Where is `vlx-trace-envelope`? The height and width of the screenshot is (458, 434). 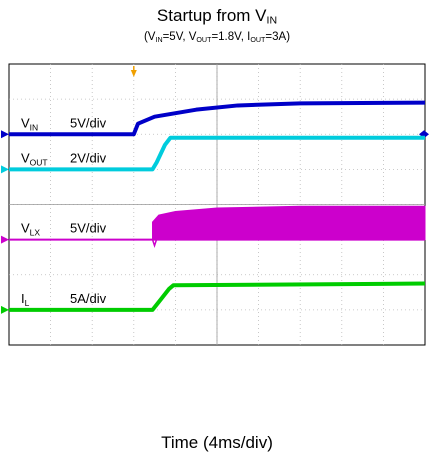
vlx-trace-envelope is located at coordinates (289, 223).